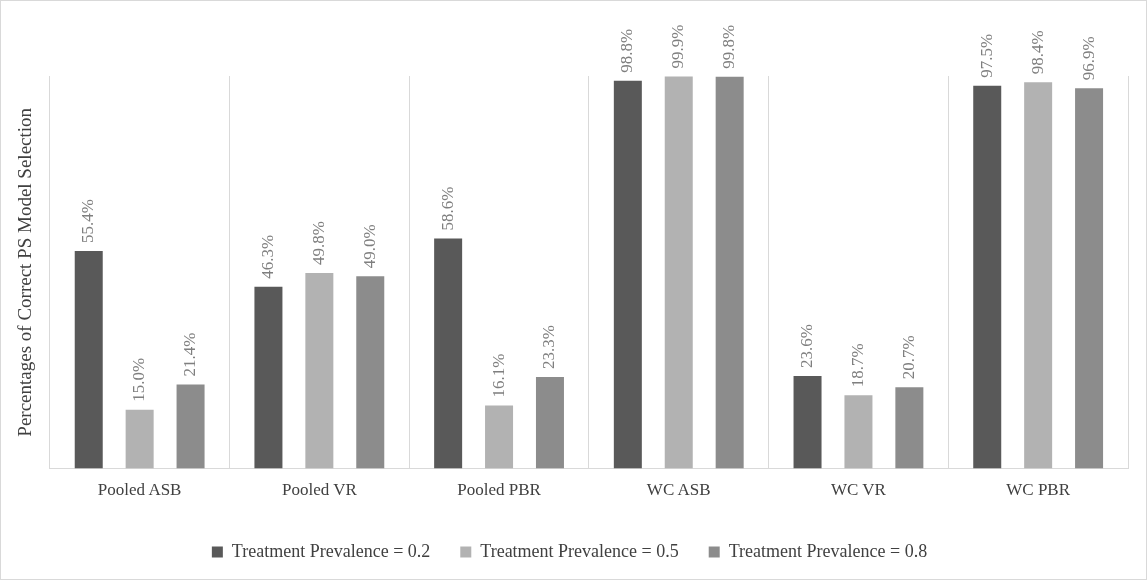 The width and height of the screenshot is (1147, 580). What do you see at coordinates (729, 46) in the screenshot?
I see `data-label: 99.8%` at bounding box center [729, 46].